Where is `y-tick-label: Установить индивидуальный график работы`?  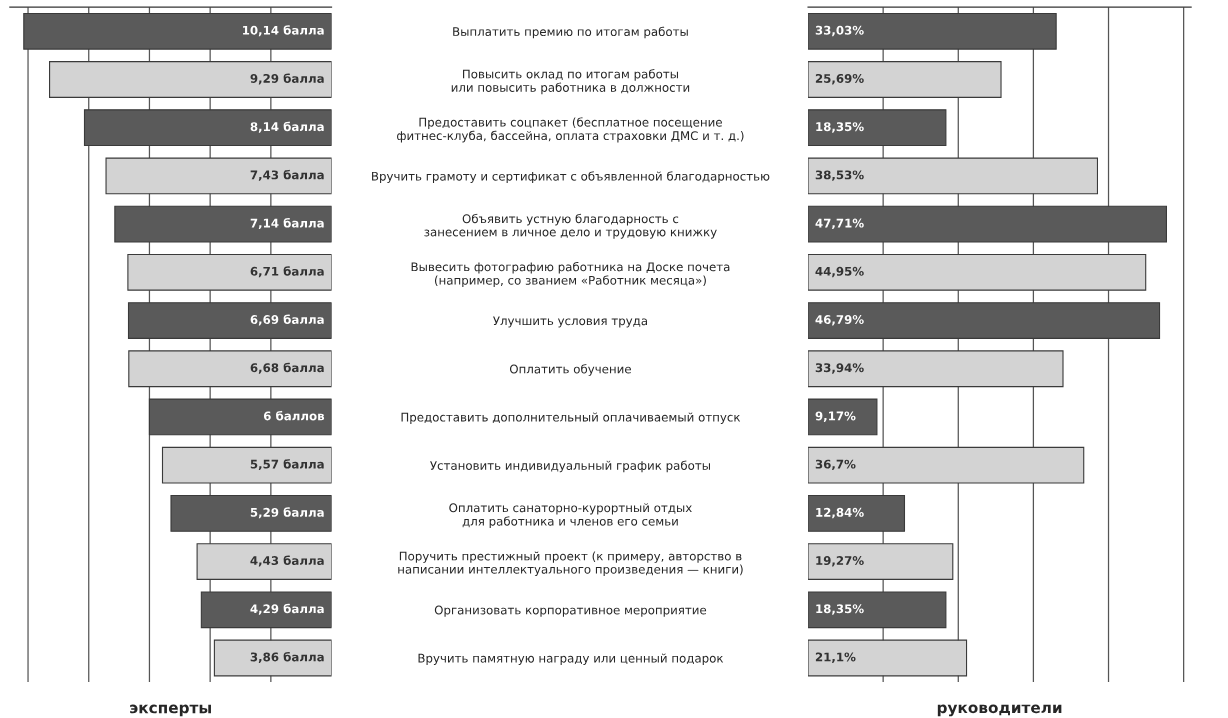 y-tick-label: Установить индивидуальный график работы is located at coordinates (570, 466).